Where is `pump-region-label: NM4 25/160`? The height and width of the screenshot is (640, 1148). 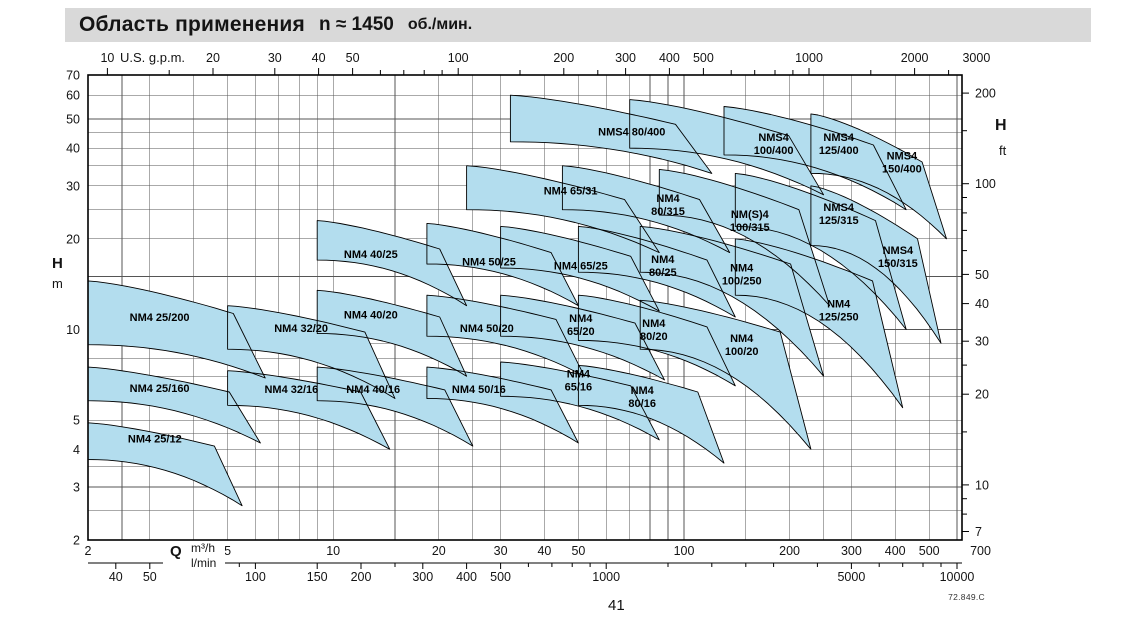 pump-region-label: NM4 25/160 is located at coordinates (160, 389).